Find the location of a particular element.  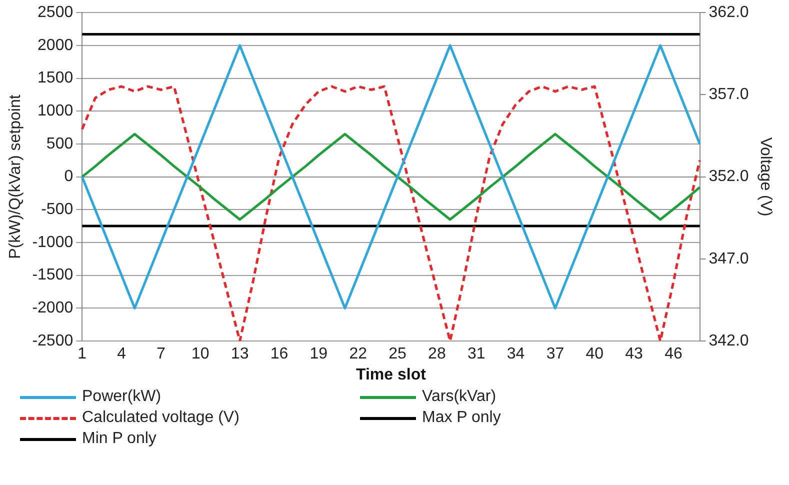

x-tick-label: 10 is located at coordinates (200, 353).